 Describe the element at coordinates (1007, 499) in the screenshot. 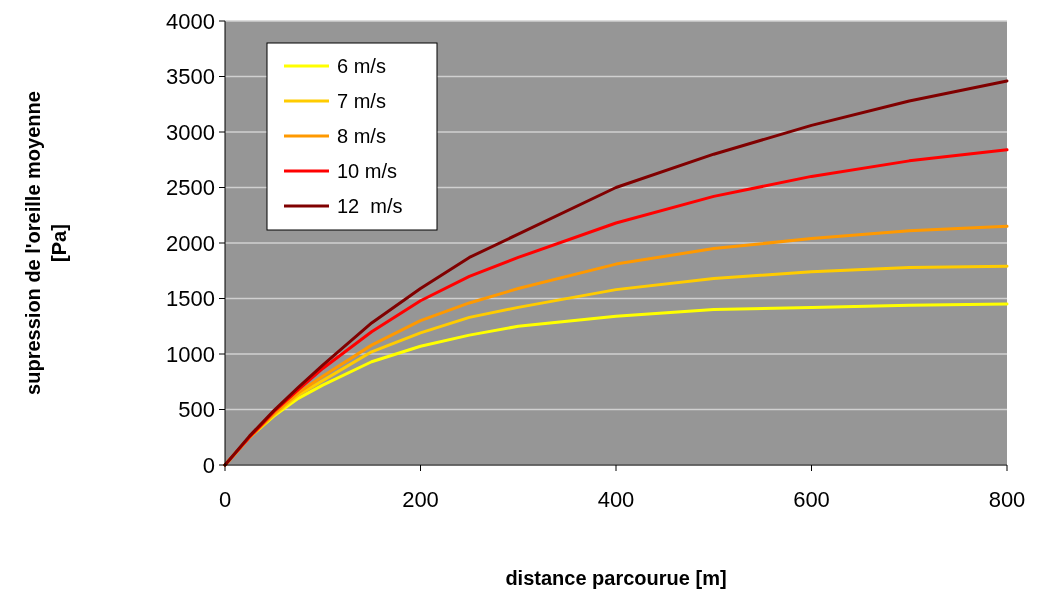

I see `x-tick-label: 800` at that location.